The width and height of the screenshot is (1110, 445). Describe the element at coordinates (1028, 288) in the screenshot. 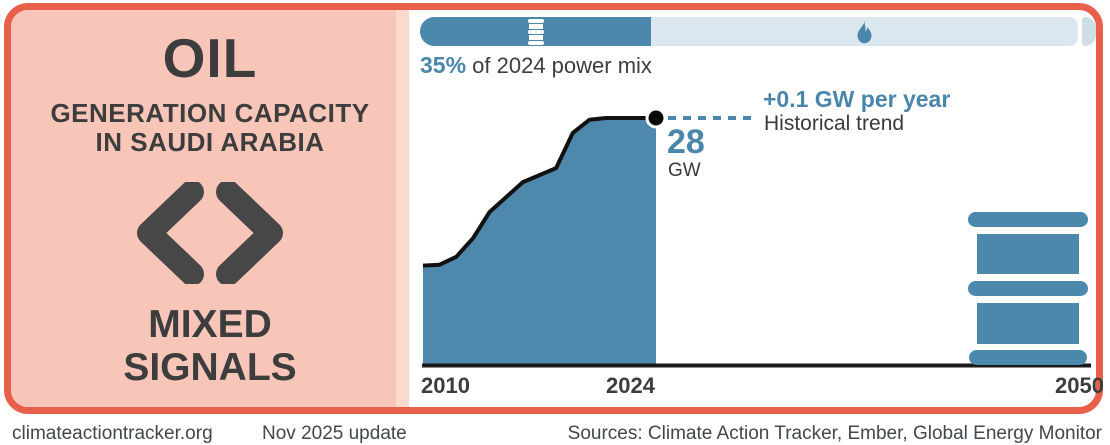

I see `oil-barrel-illustration` at that location.